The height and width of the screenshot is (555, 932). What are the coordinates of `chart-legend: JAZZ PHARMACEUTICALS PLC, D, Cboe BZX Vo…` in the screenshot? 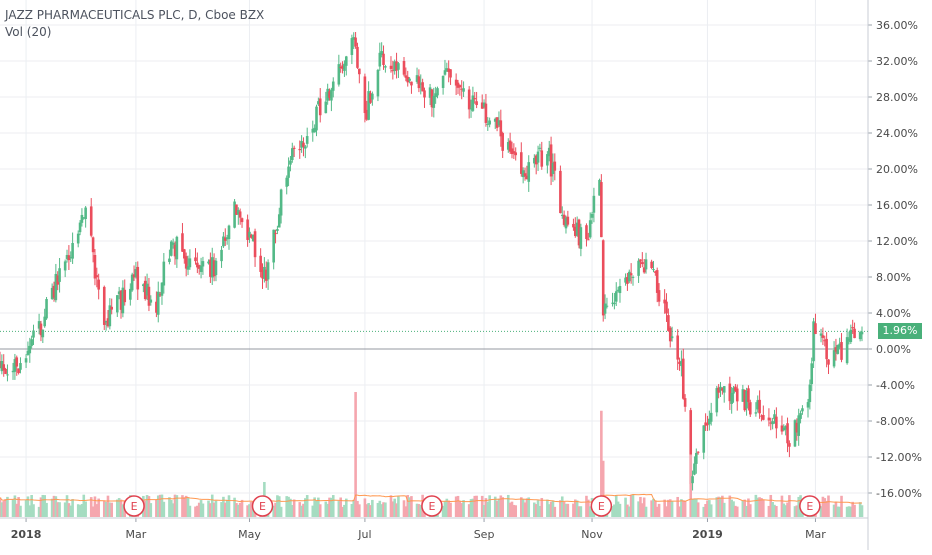 It's located at (134, 24).